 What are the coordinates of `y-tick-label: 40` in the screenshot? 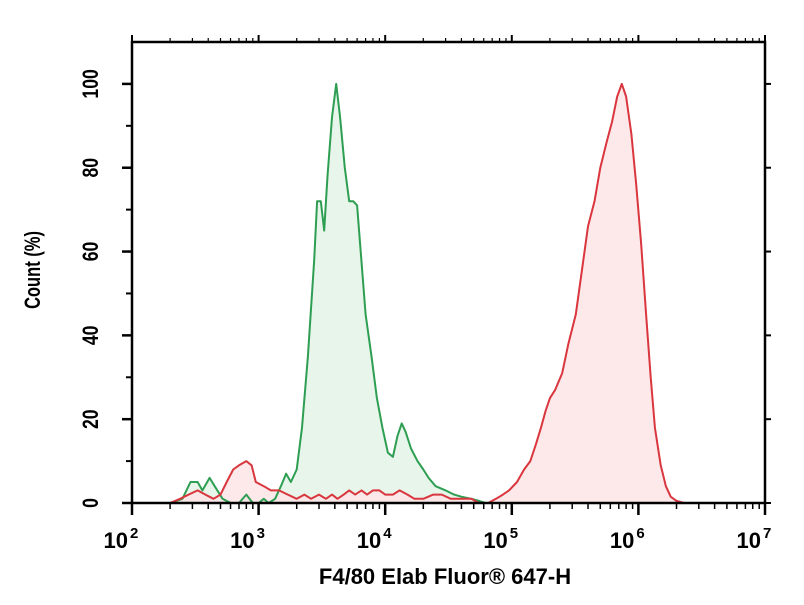 It's located at (91, 336).